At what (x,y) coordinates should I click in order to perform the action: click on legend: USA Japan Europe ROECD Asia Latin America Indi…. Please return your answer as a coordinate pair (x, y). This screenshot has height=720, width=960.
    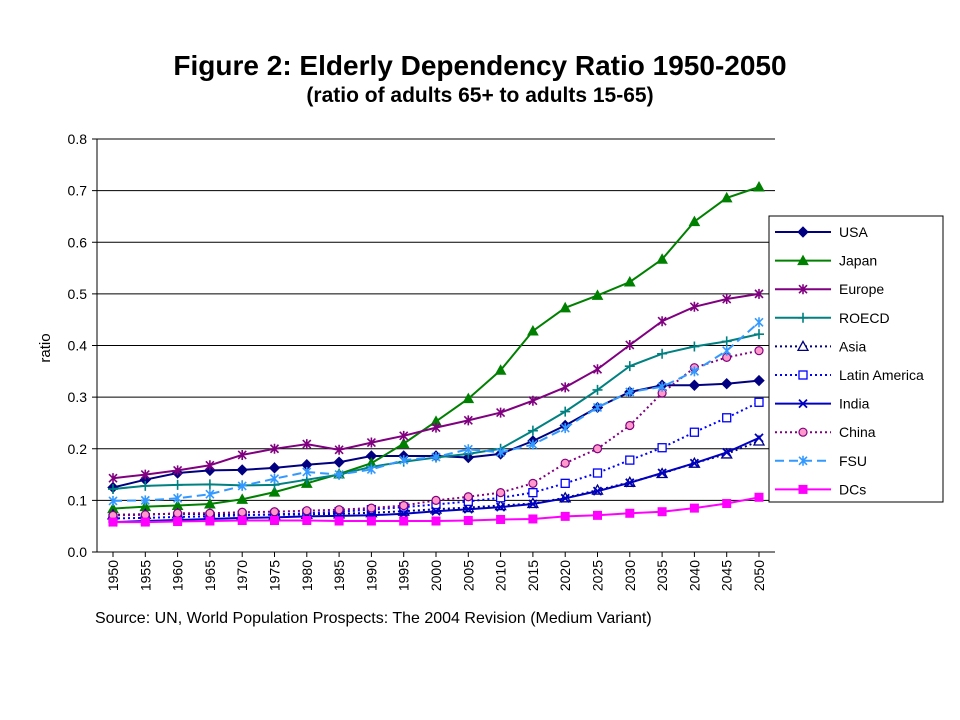
    Looking at the image, I should click on (856, 359).